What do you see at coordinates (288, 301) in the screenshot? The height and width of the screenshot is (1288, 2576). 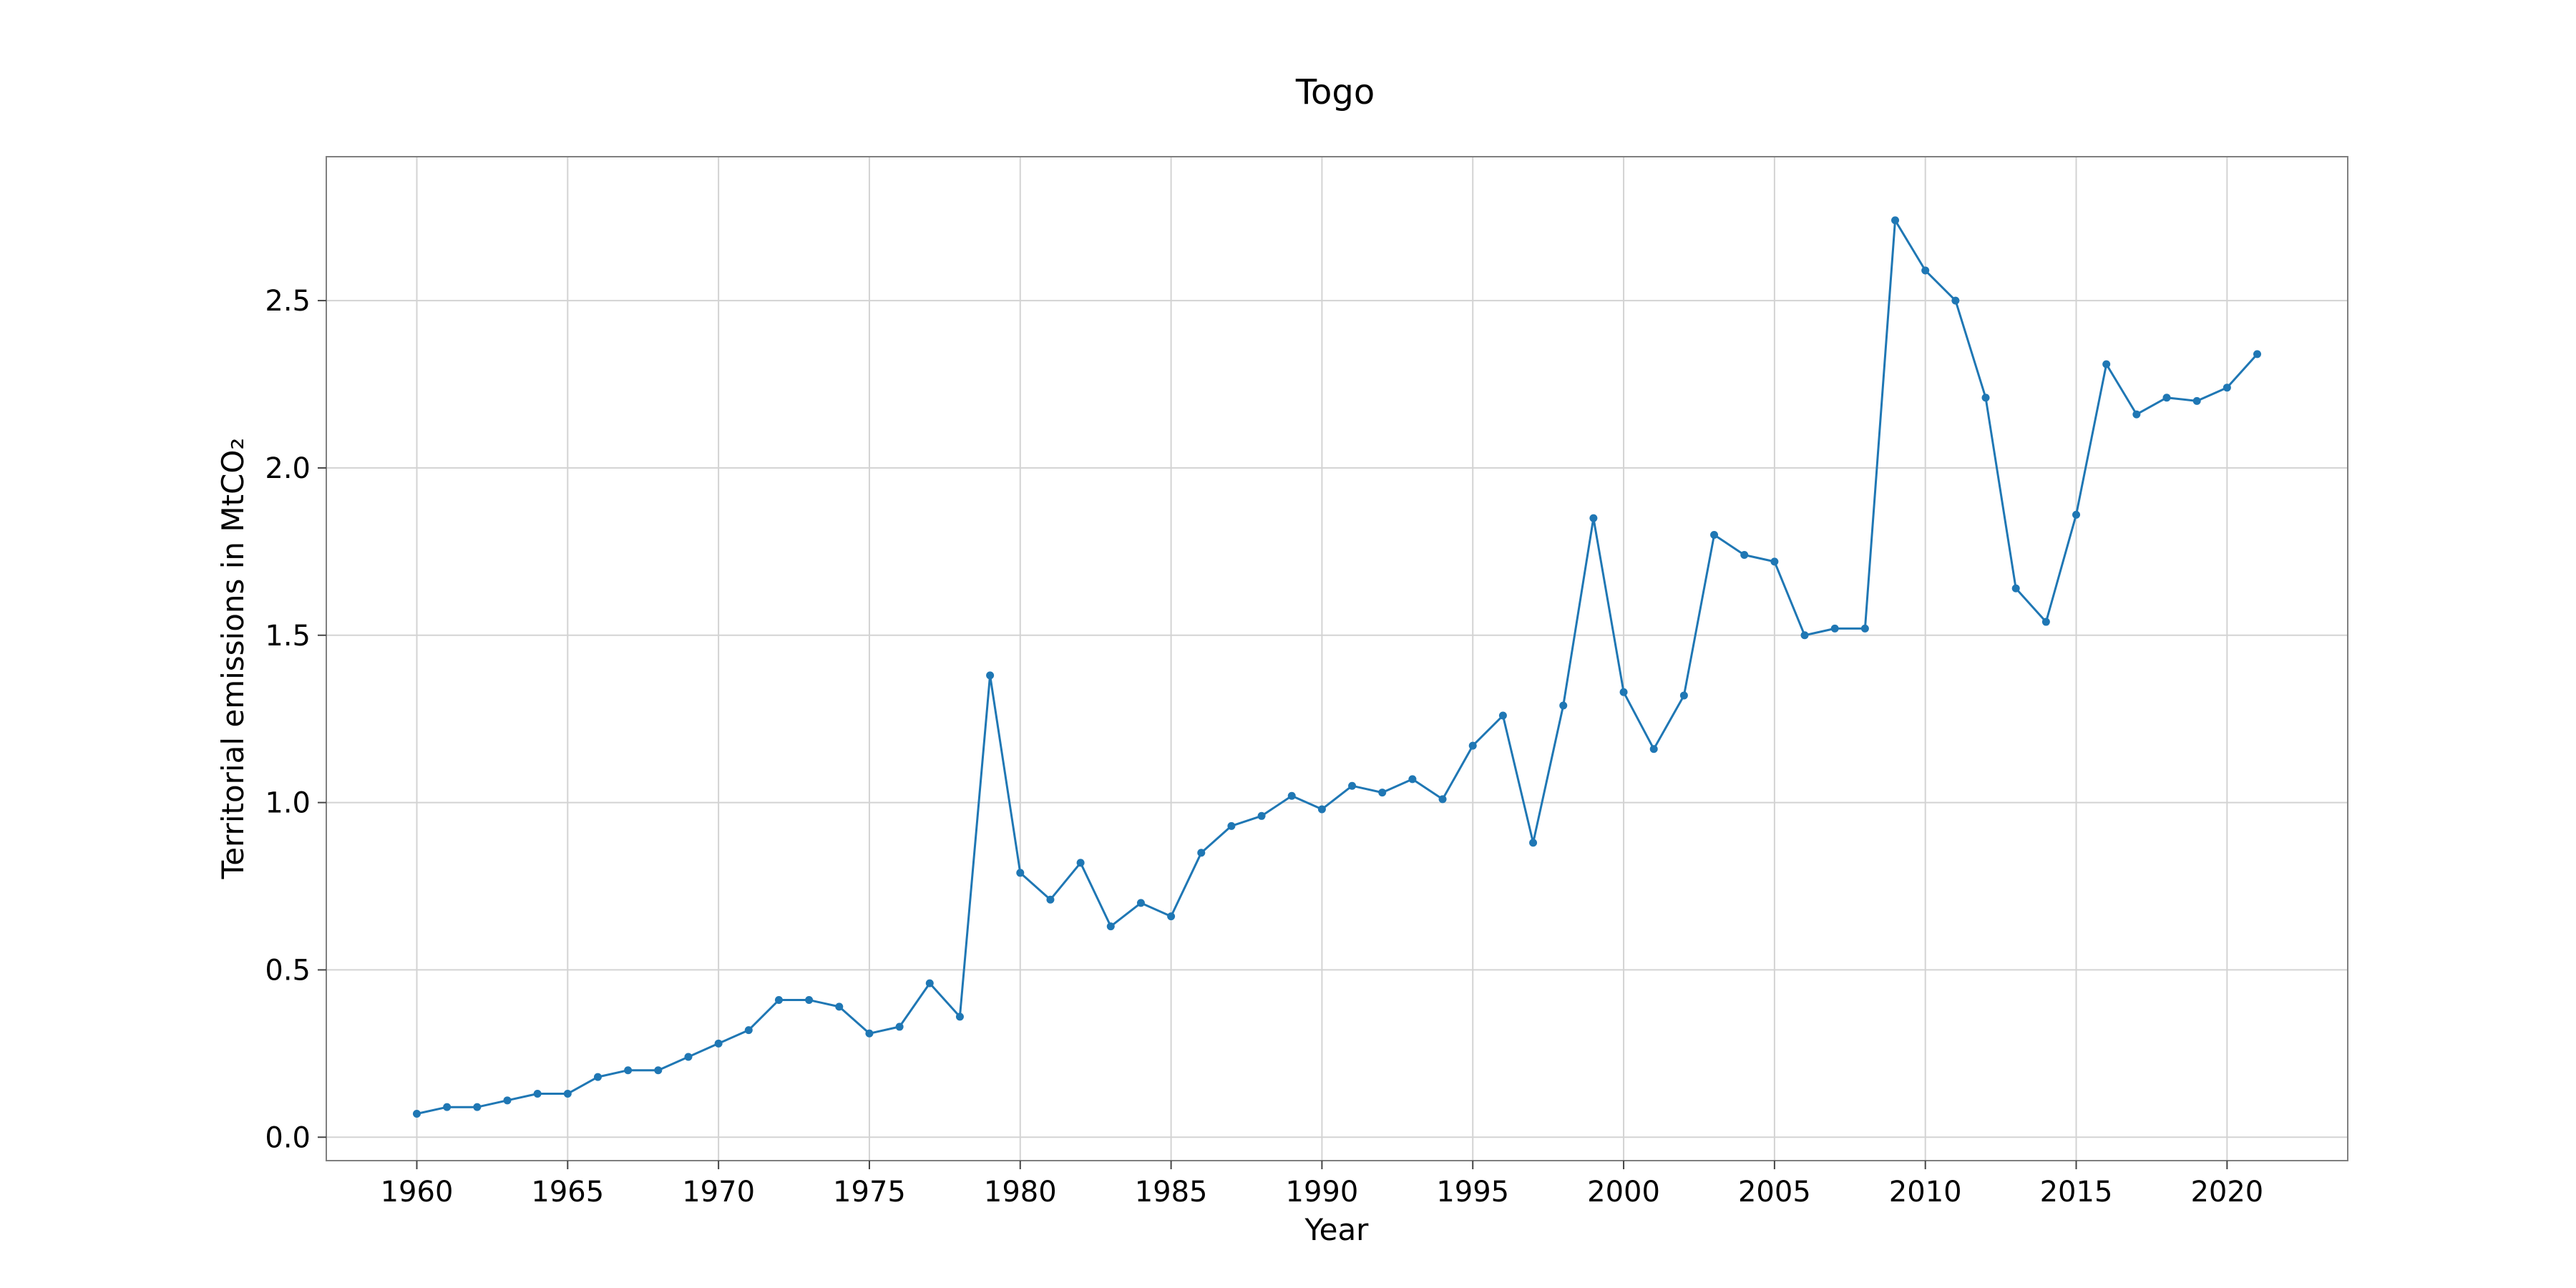 I see `y-tick-label: 2.5` at bounding box center [288, 301].